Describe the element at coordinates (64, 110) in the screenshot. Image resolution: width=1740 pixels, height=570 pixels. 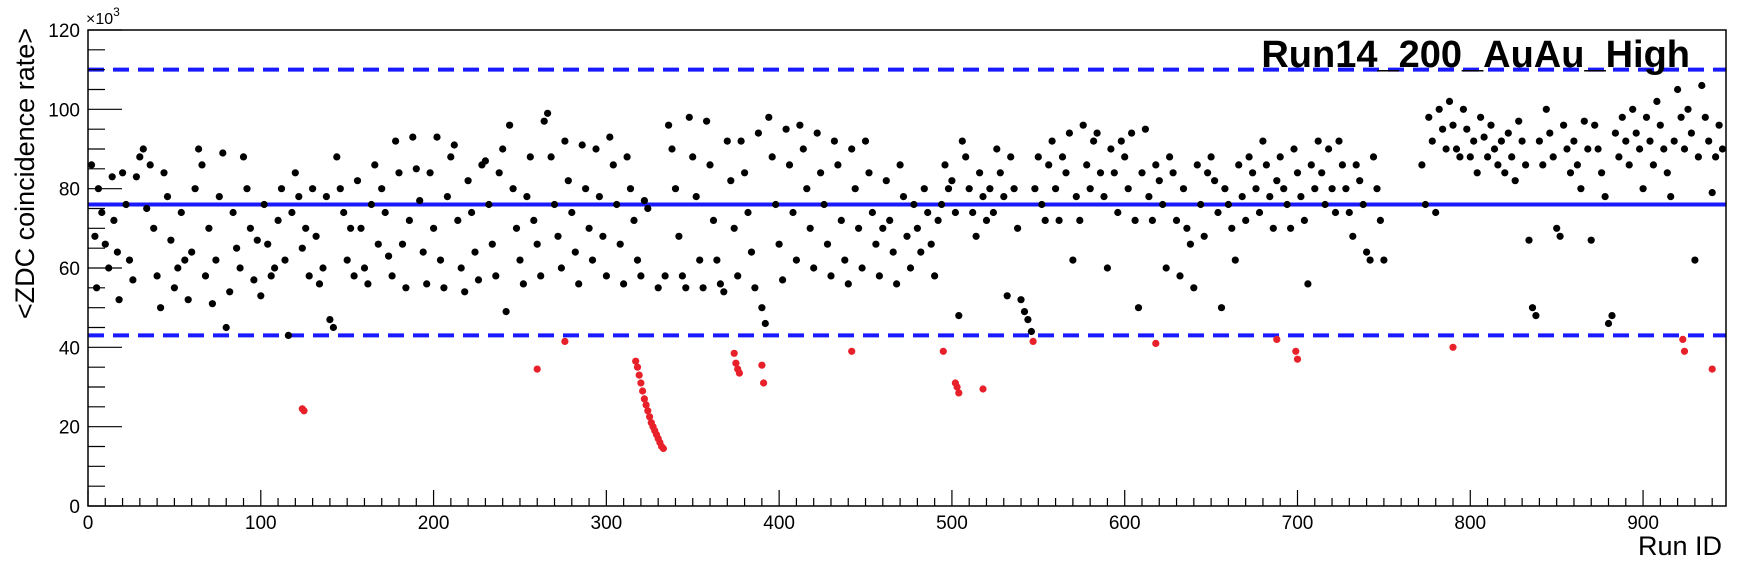
I see `y-tick-label: 100` at that location.